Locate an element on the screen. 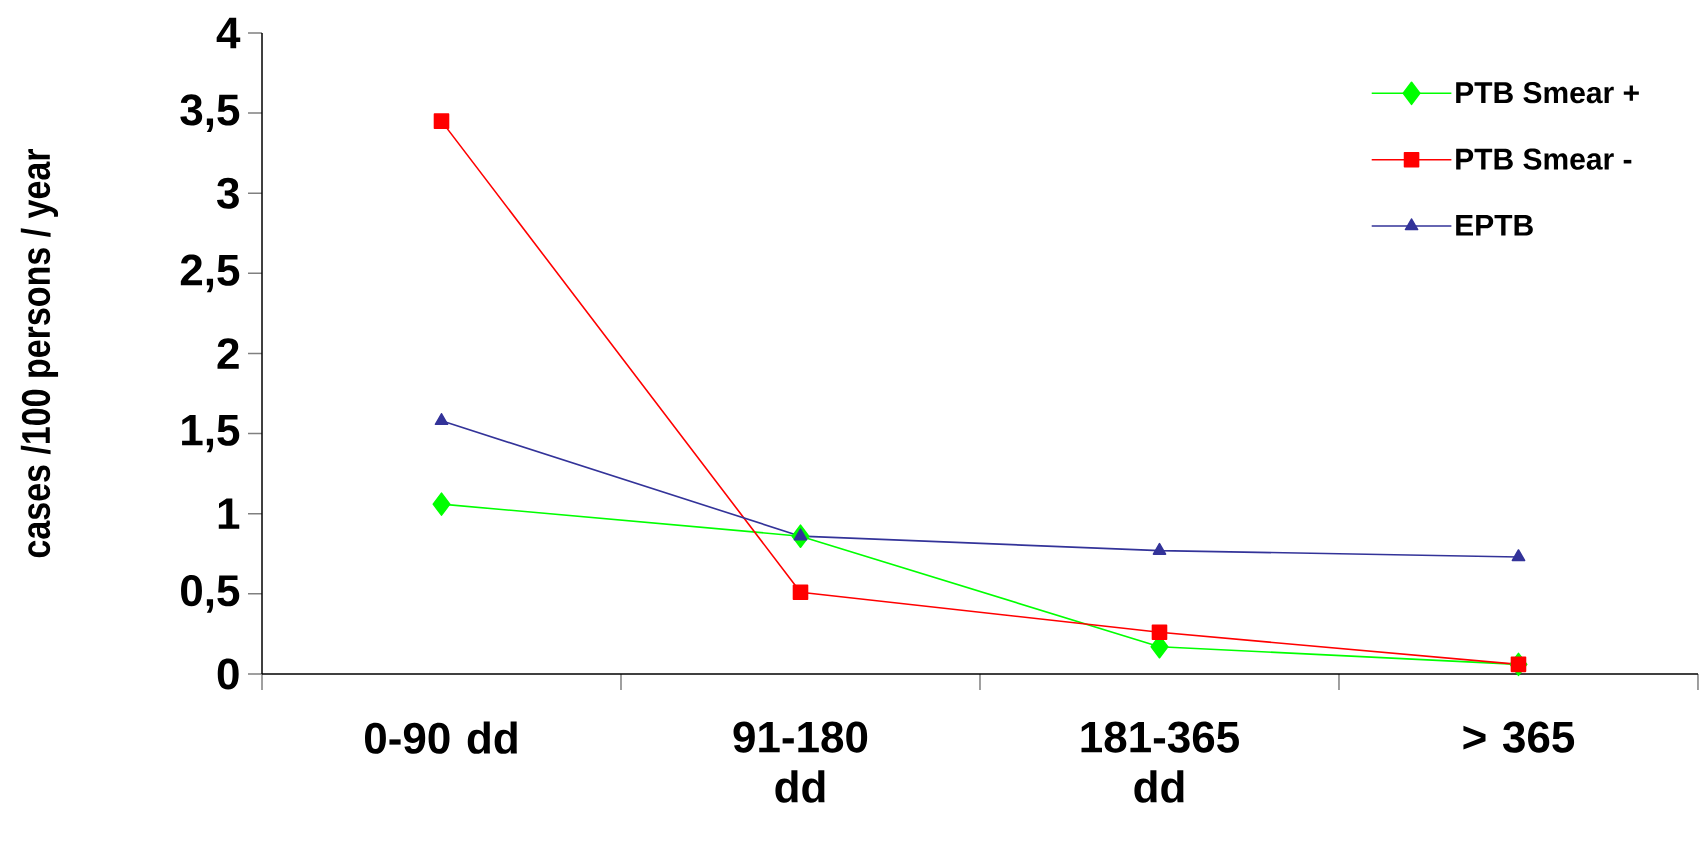  x-tick-label: 181-365 dd is located at coordinates (1160, 762).